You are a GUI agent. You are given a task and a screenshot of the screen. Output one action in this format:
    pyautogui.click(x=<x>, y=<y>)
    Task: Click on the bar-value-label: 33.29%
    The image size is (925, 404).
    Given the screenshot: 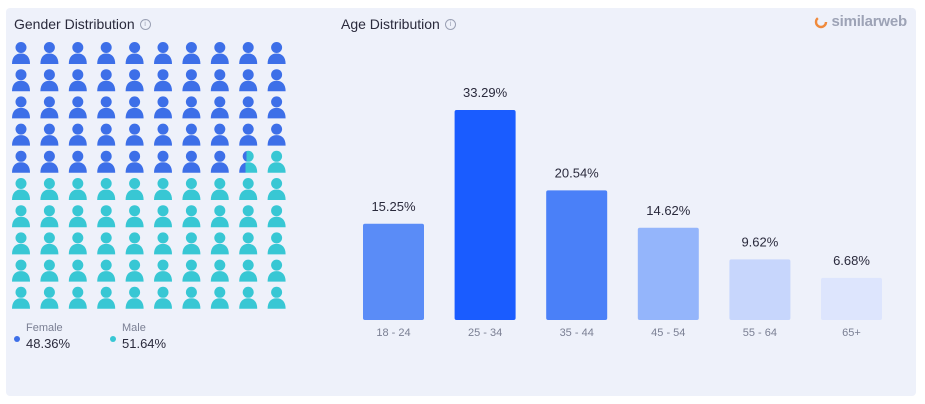 What is the action you would take?
    pyautogui.click(x=485, y=92)
    